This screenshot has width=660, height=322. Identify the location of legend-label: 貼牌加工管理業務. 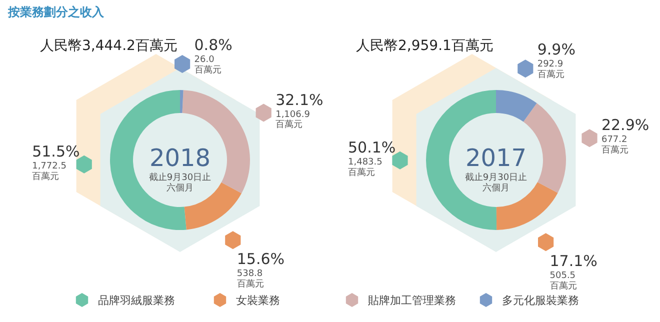
(412, 300).